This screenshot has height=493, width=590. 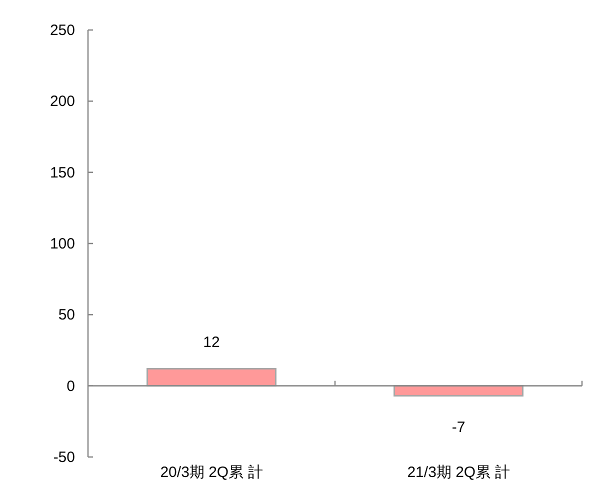 I want to click on y-tick-label: 250, so click(x=62, y=30).